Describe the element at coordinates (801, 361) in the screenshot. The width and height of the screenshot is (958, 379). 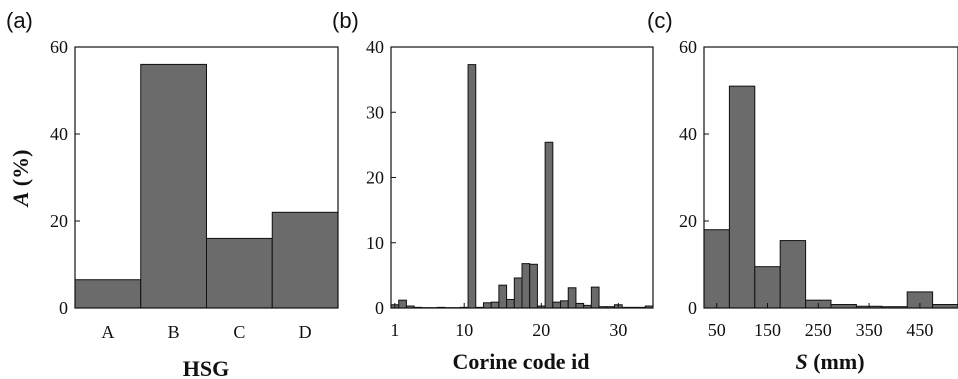
I see `panel-c-xlabel-var: S` at that location.